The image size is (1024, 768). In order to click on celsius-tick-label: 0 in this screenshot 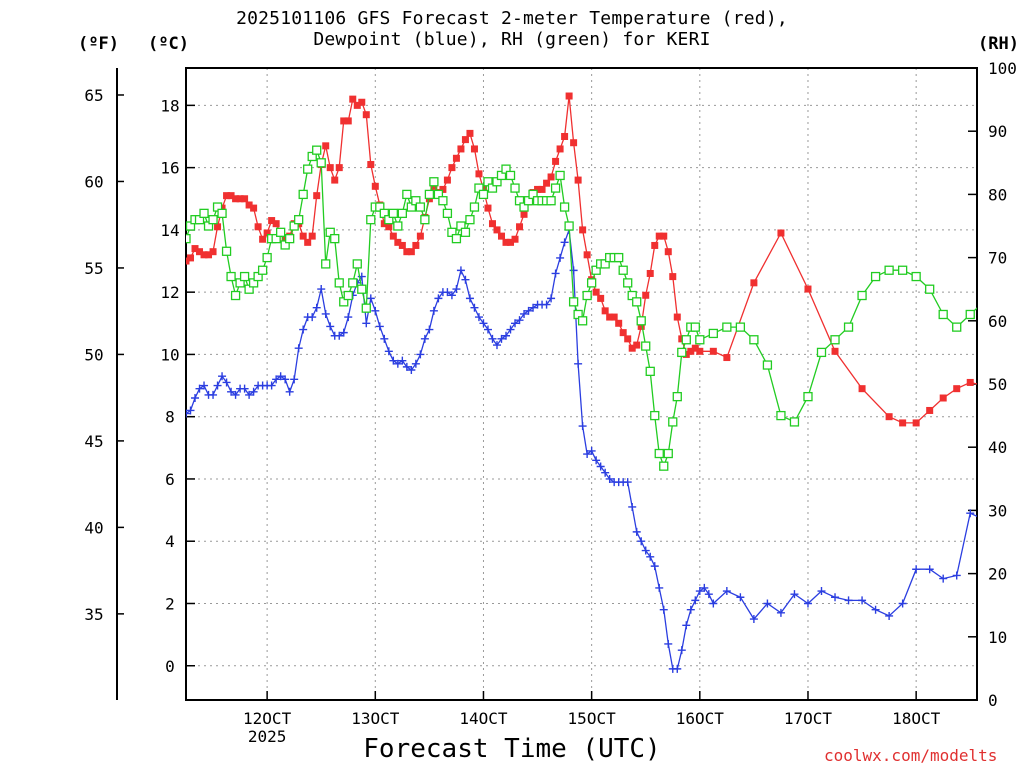, I will do `click(170, 666)`.